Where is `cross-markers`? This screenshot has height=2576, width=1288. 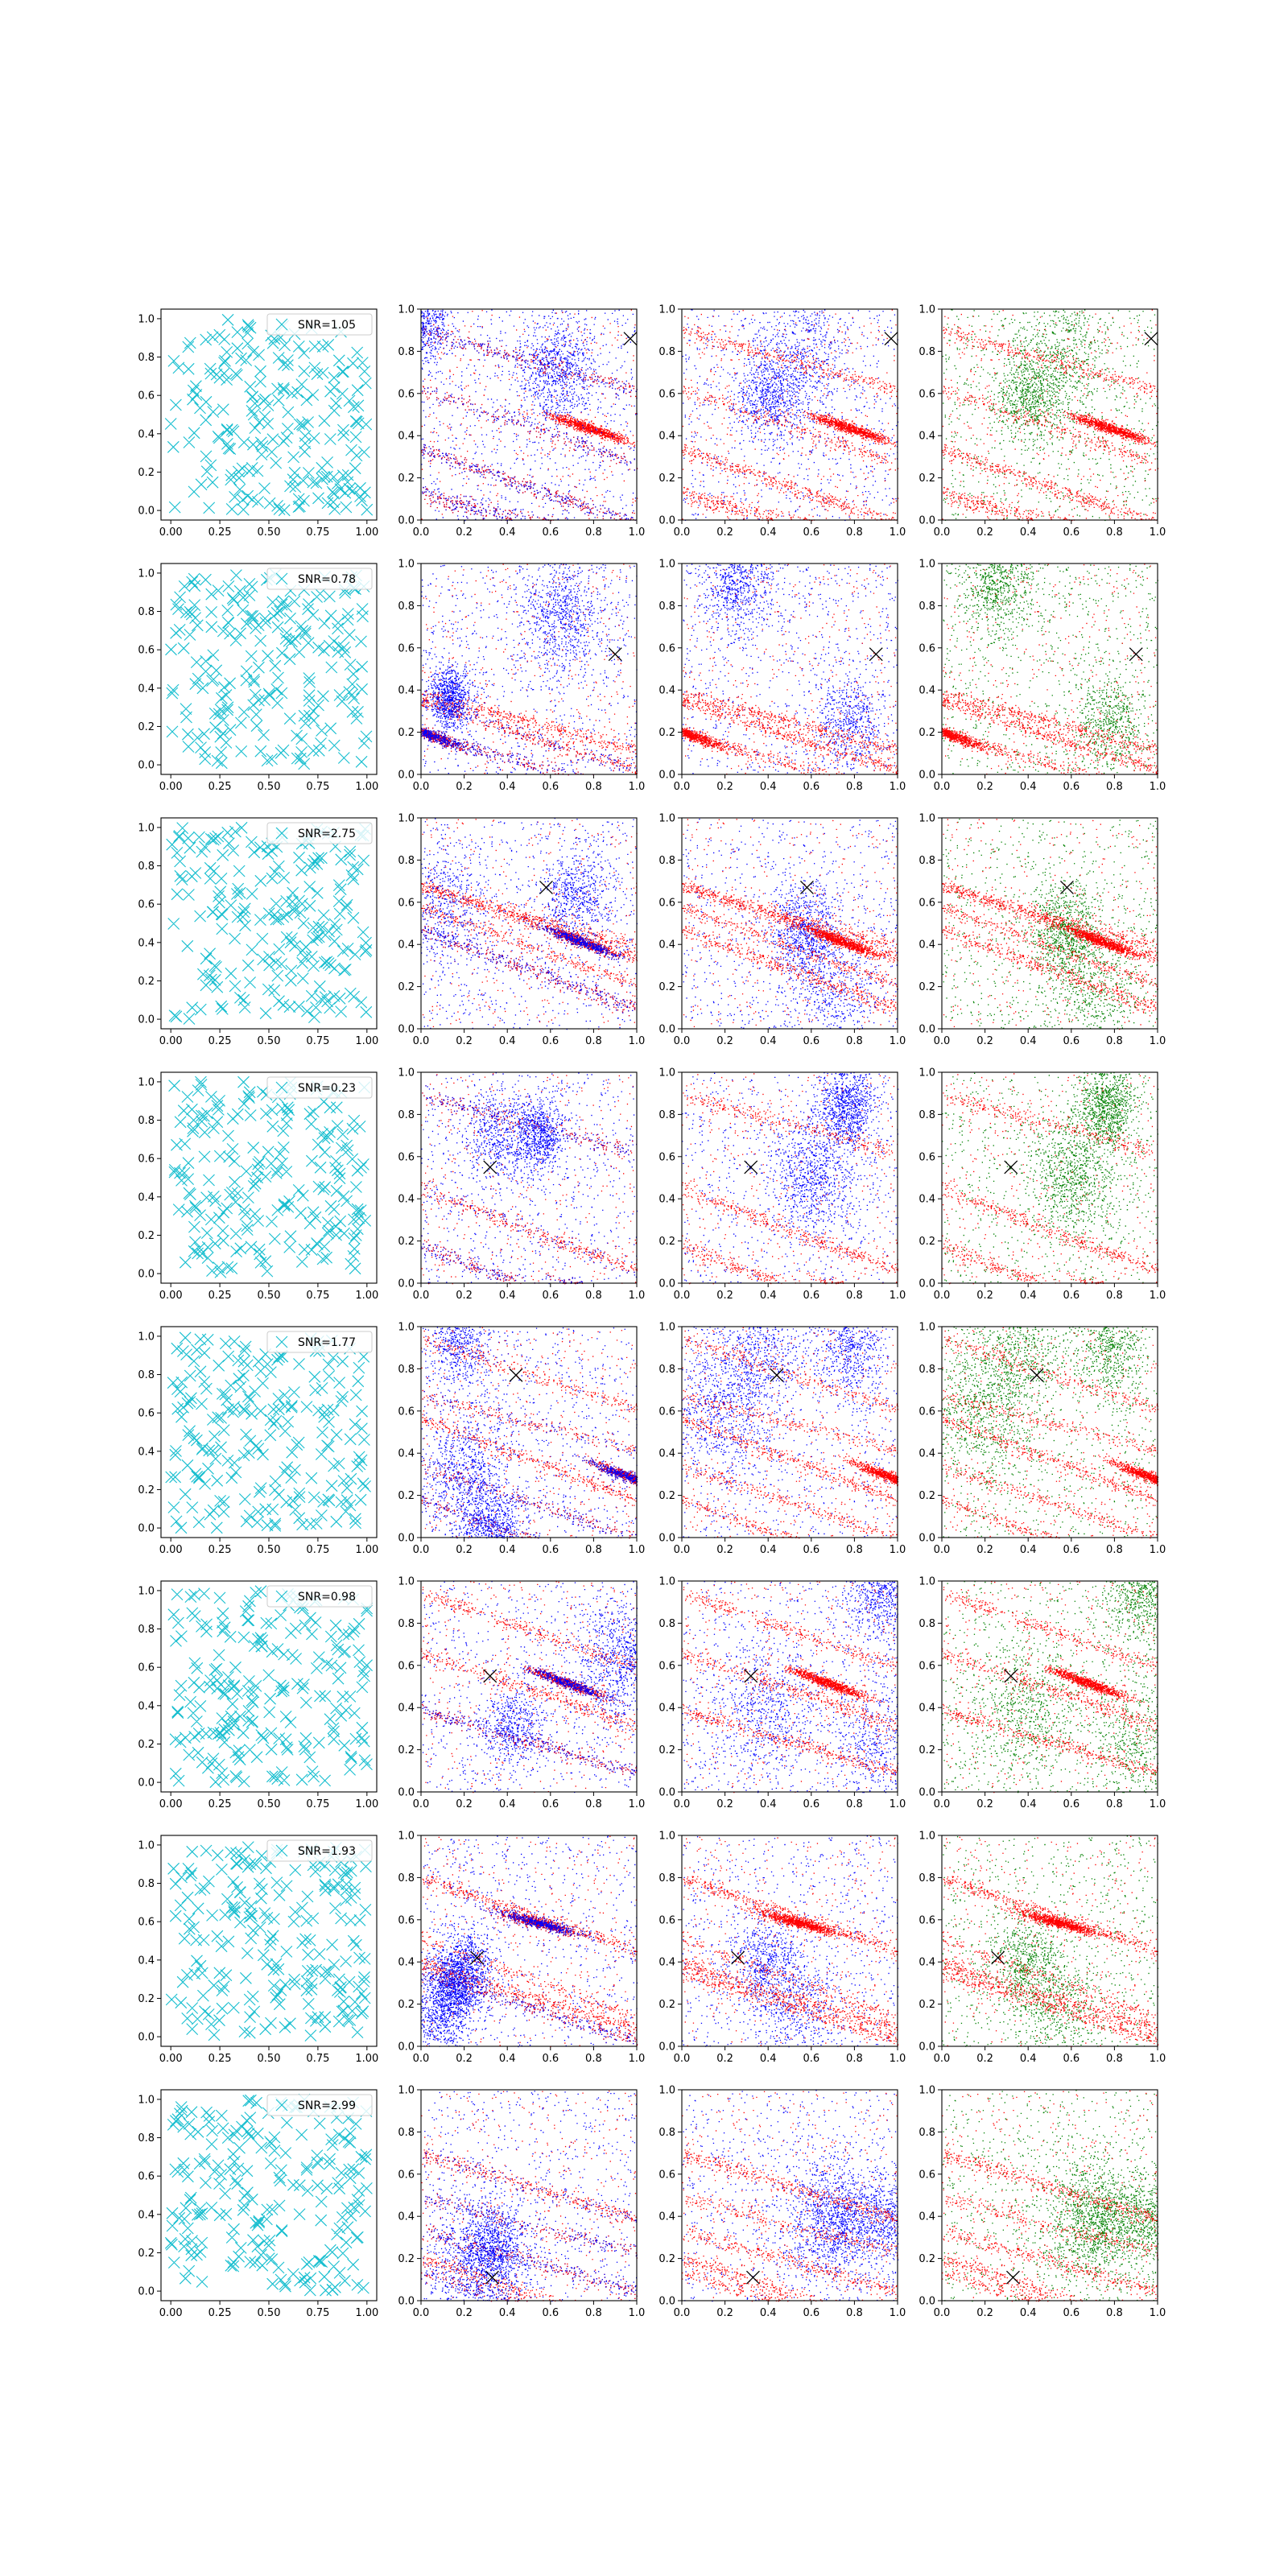
cross-markers is located at coordinates (269, 415).